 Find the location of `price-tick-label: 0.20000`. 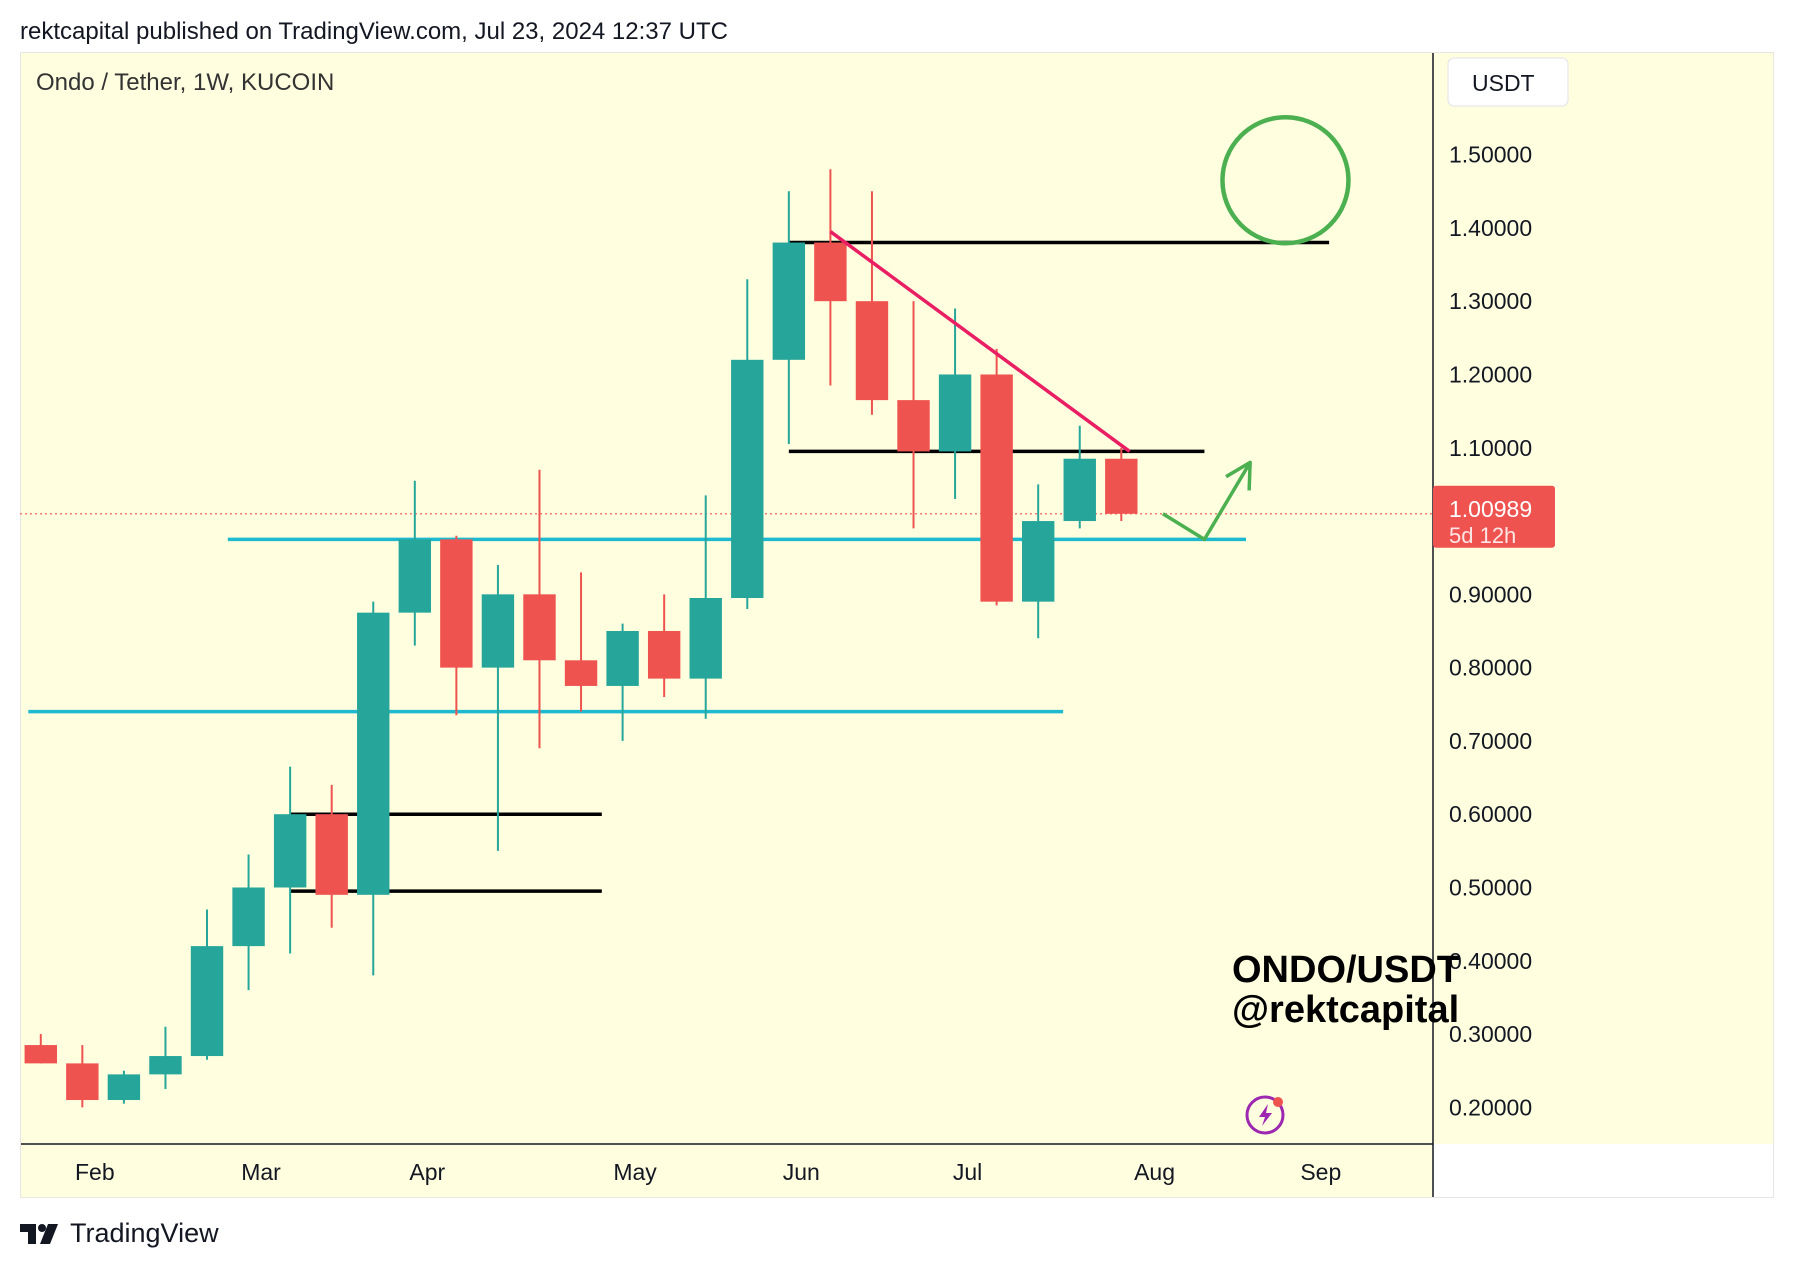

price-tick-label: 0.20000 is located at coordinates (1490, 1107).